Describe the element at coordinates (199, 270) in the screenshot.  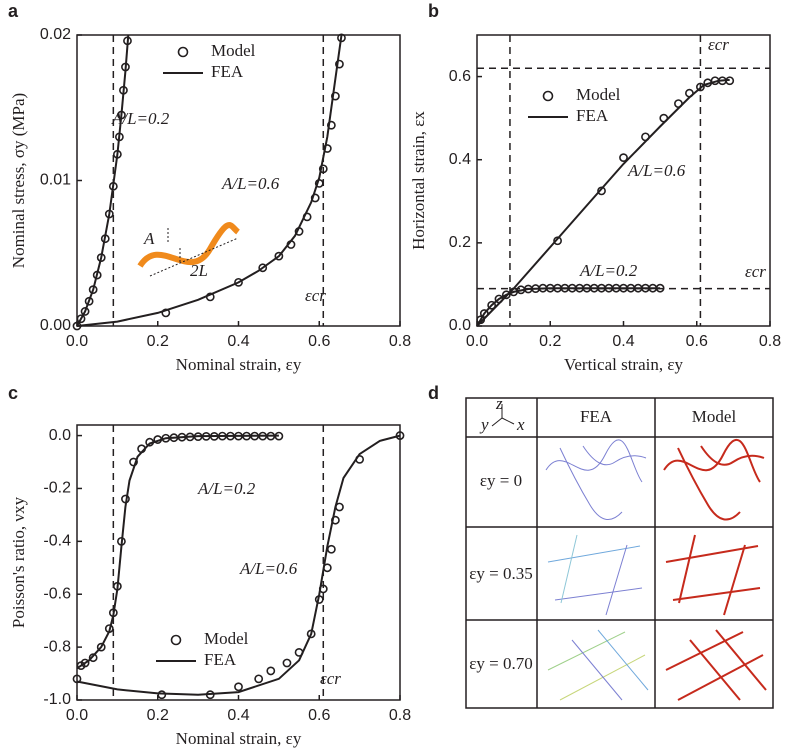
I see `inset-label: 2L` at that location.